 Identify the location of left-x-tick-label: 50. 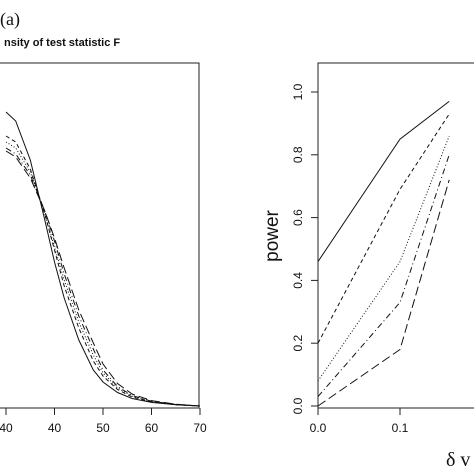
(103, 428).